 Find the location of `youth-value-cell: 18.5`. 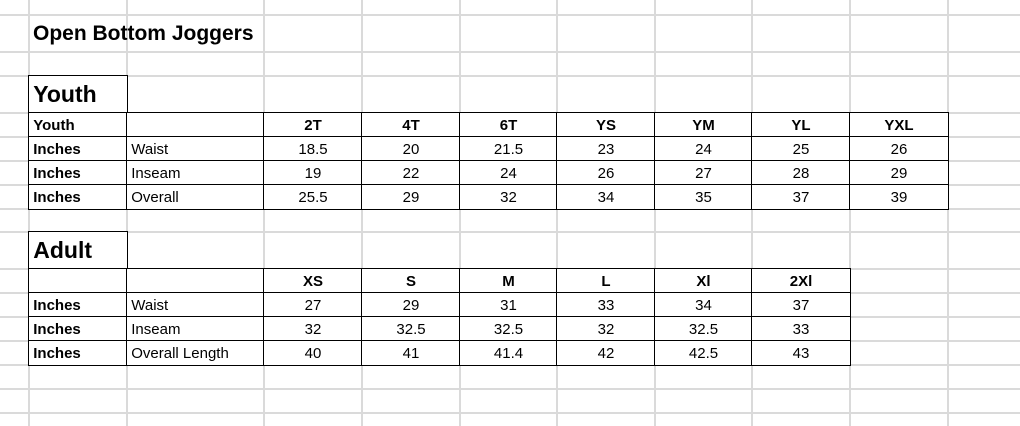

youth-value-cell: 18.5 is located at coordinates (313, 149).